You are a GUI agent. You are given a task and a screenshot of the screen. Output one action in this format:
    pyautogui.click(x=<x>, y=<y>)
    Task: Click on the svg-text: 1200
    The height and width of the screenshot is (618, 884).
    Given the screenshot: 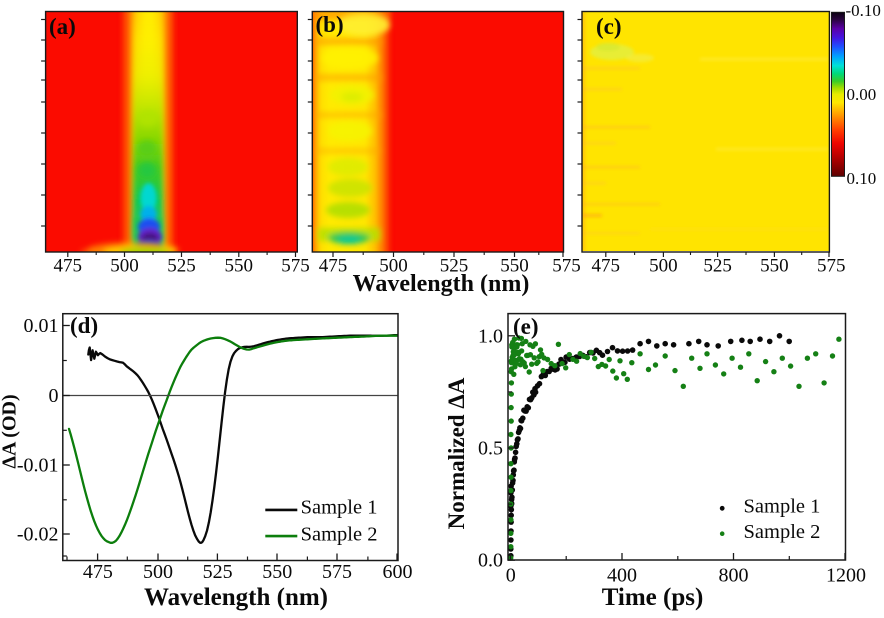 What is the action you would take?
    pyautogui.click(x=846, y=576)
    